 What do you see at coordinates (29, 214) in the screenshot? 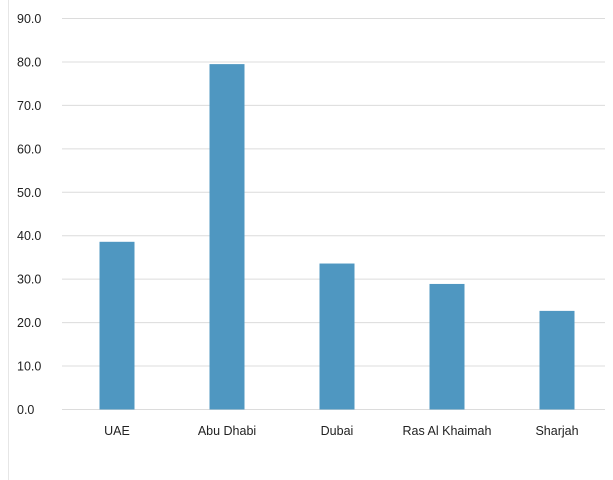
I see `y-axis-ticks: 0.0 10.0 20.0 30.0 40.0 50.0 60.0 70.0 80.0 90.0` at bounding box center [29, 214].